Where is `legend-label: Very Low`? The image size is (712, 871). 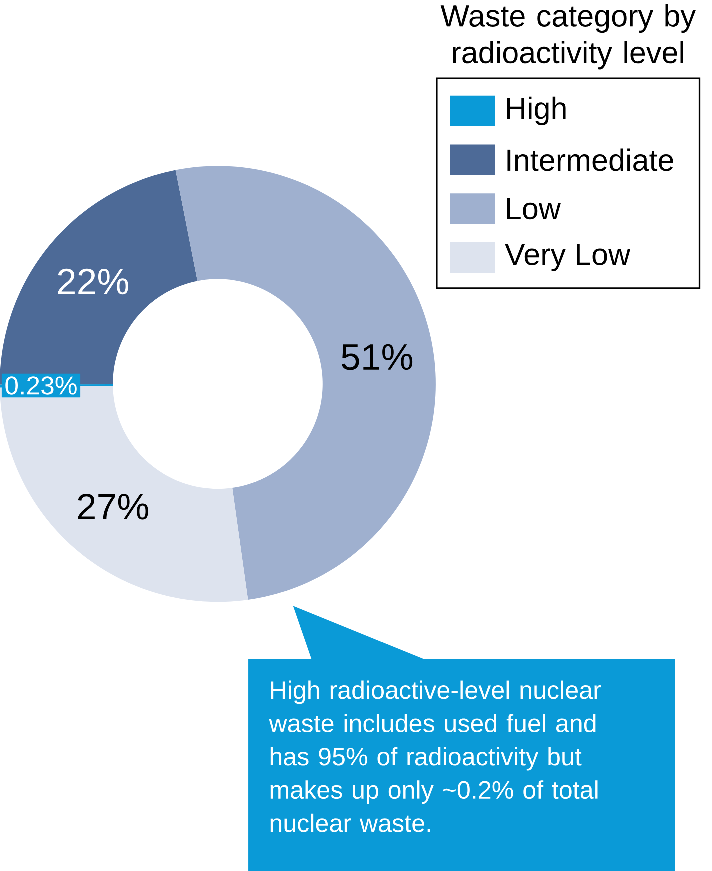
legend-label: Very Low is located at coordinates (568, 258).